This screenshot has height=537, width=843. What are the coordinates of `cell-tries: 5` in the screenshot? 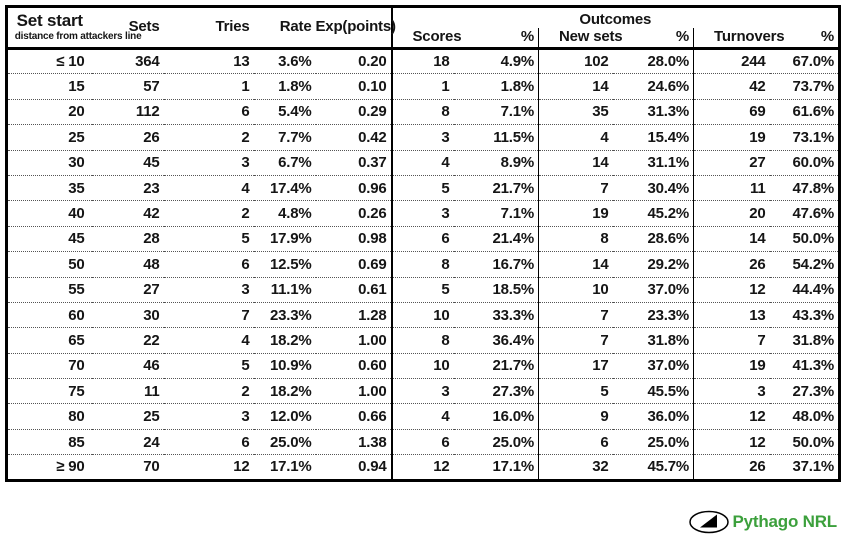 It's located at (208, 238).